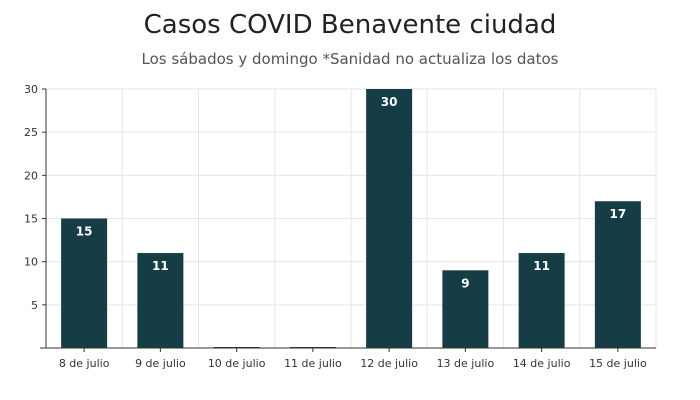  Describe the element at coordinates (618, 214) in the screenshot. I see `data-label: 17` at that location.